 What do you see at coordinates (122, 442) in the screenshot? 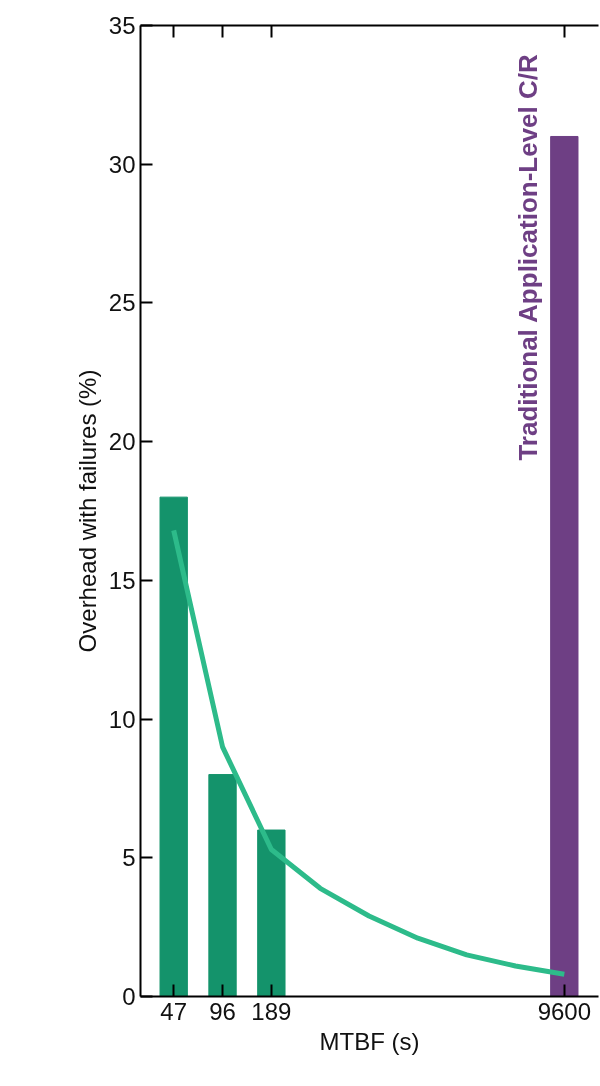
I see `y-tick-label: 20` at bounding box center [122, 442].